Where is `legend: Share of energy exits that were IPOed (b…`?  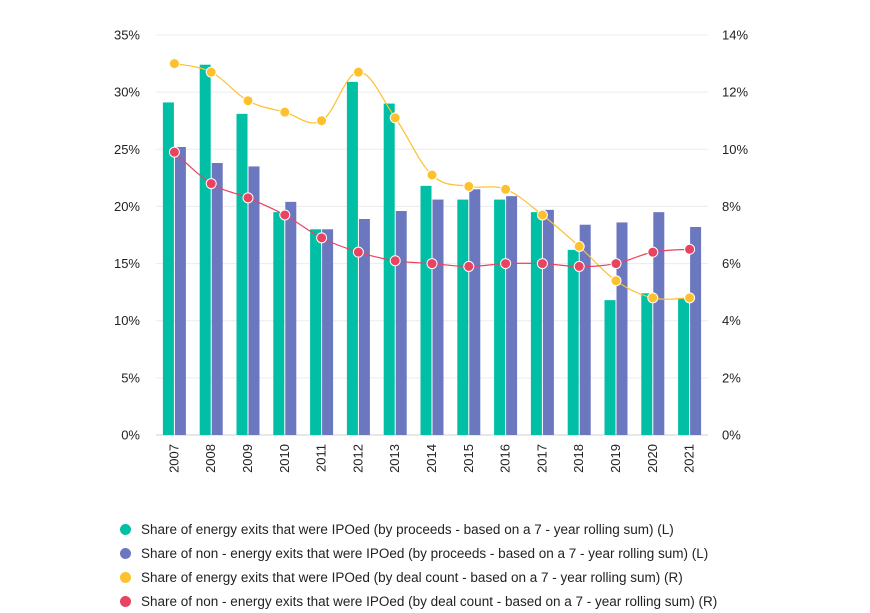
legend: Share of energy exits that were IPOed (b… is located at coordinates (418, 565).